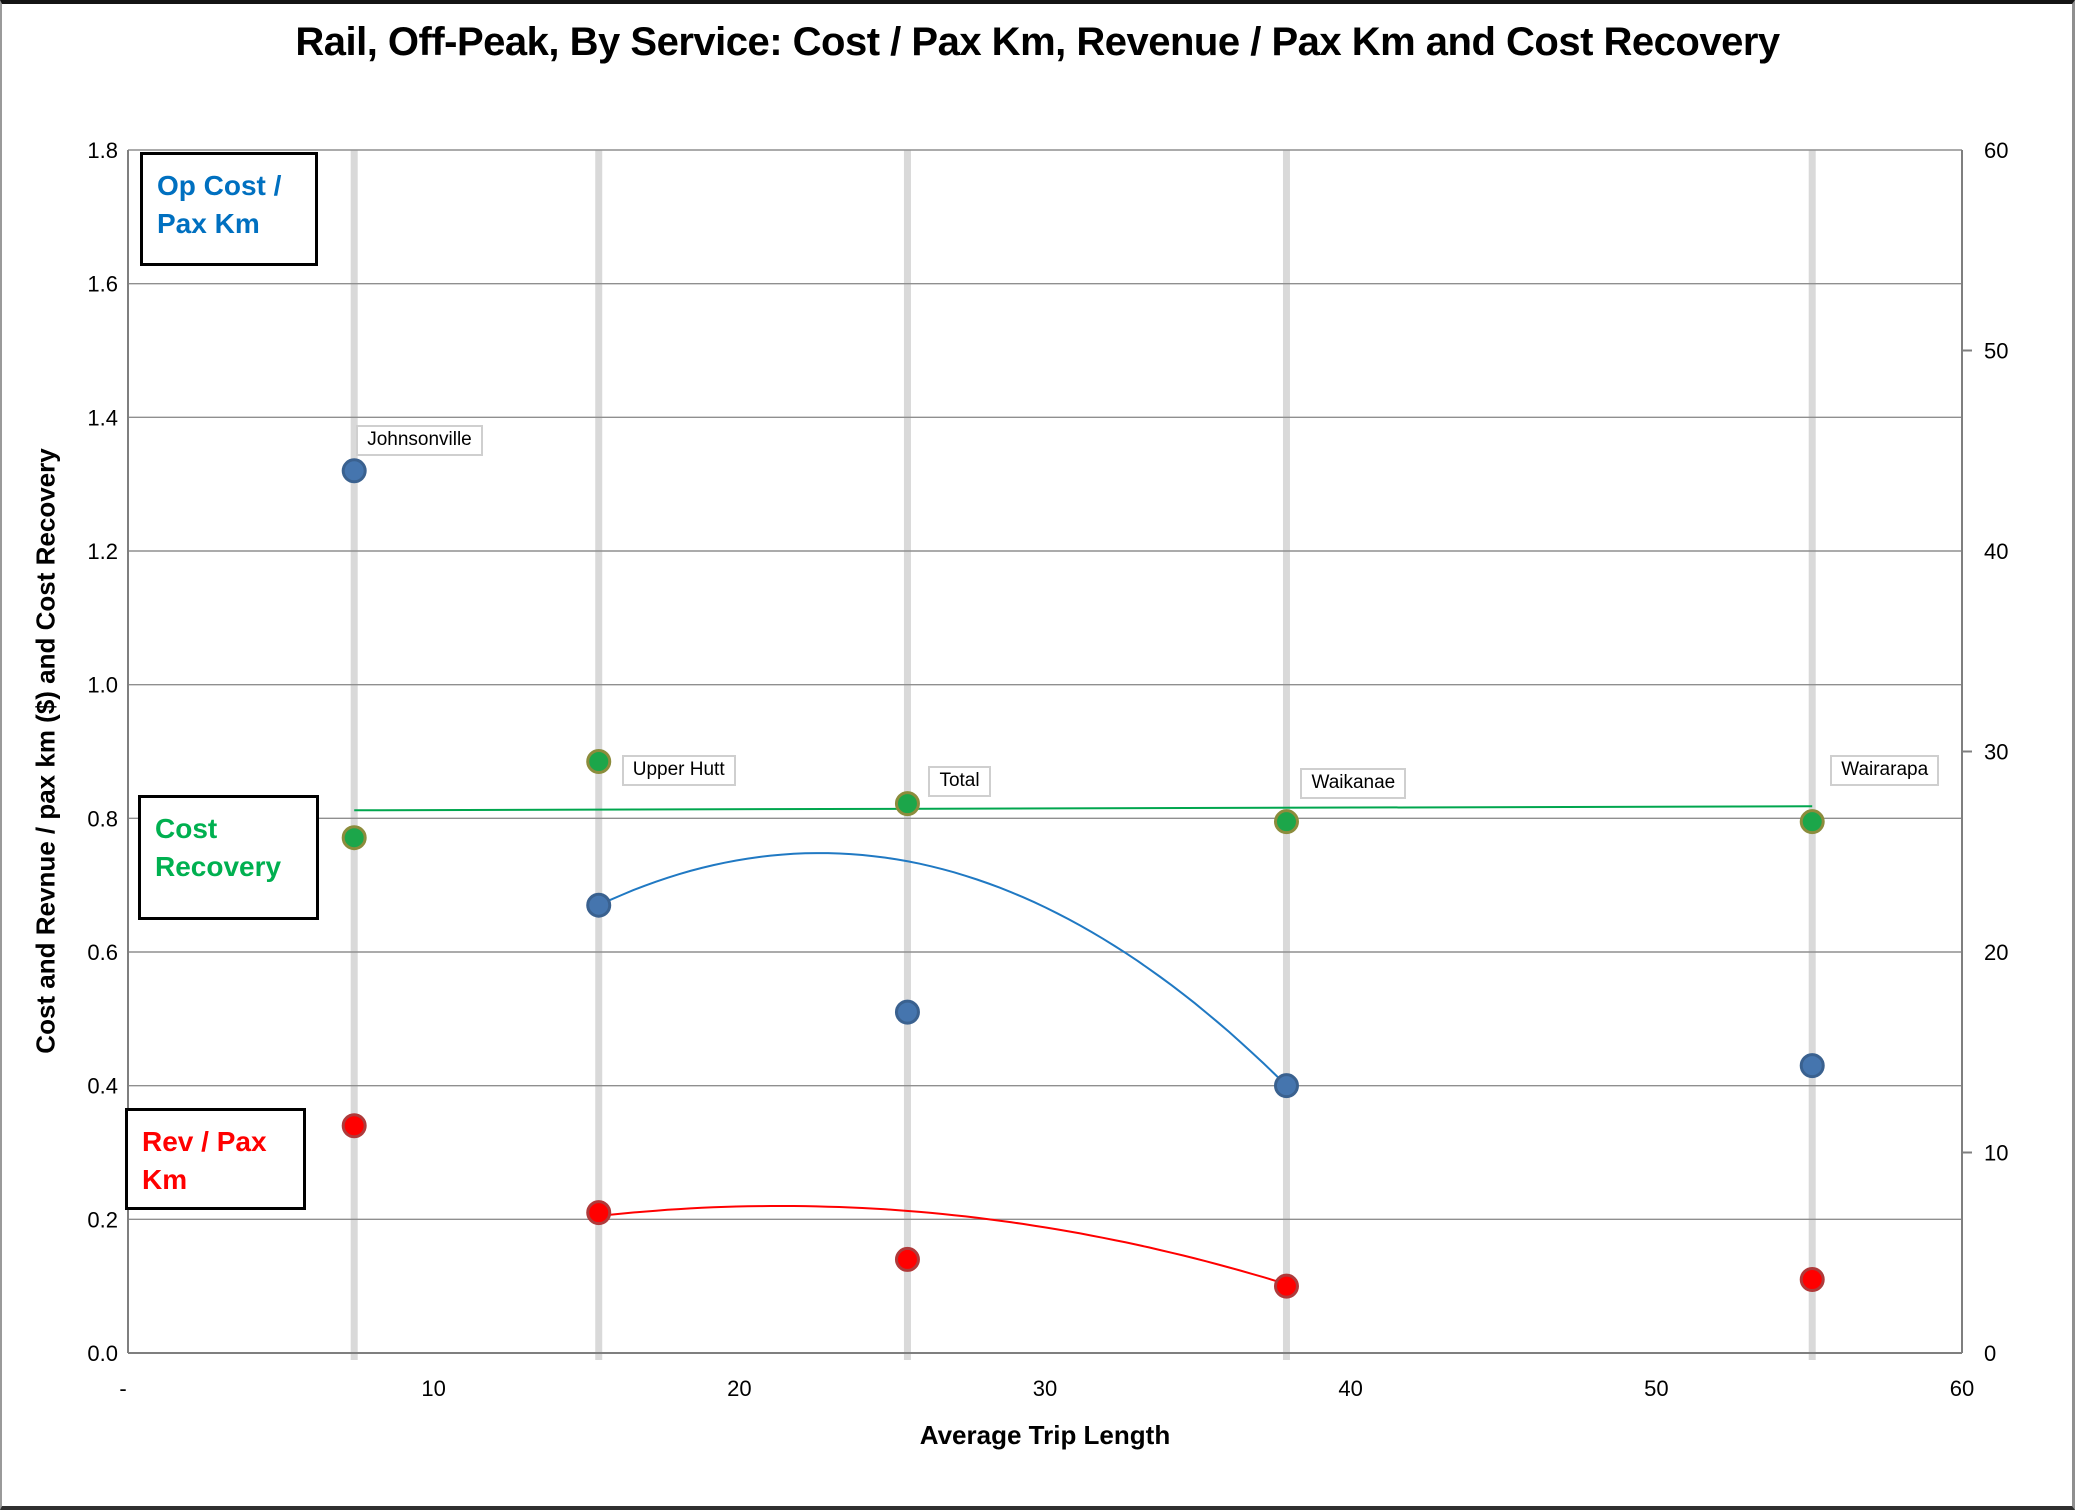  Describe the element at coordinates (1885, 770) in the screenshot. I see `point-label-wairarapa: Wairarapa` at that location.